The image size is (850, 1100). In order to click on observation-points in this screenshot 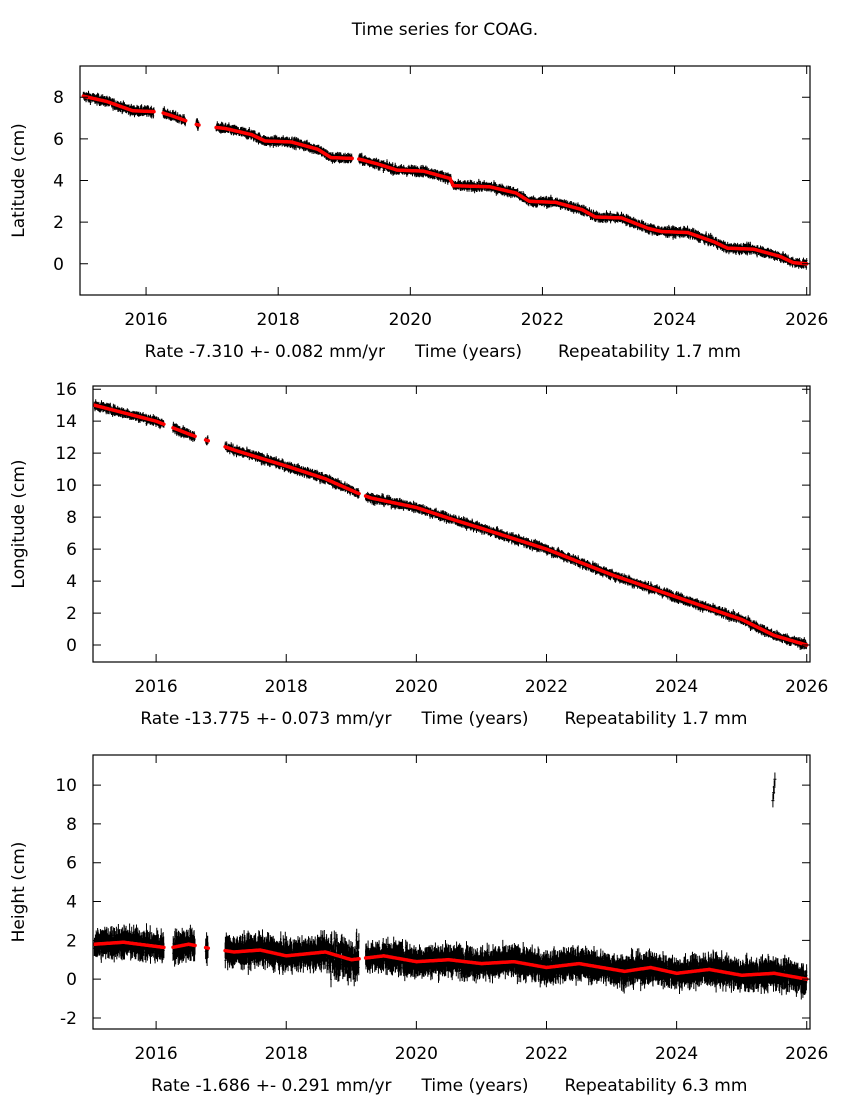, I will do `click(445, 180)`.